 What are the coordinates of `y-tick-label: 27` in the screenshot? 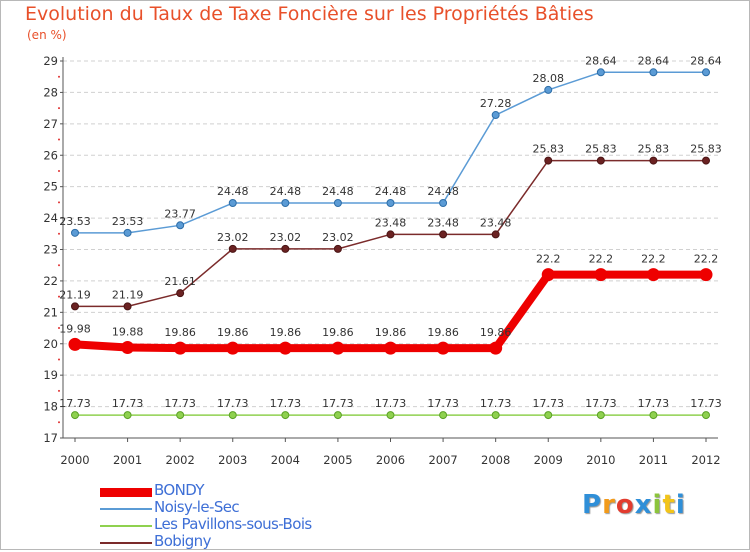 It's located at (50, 124).